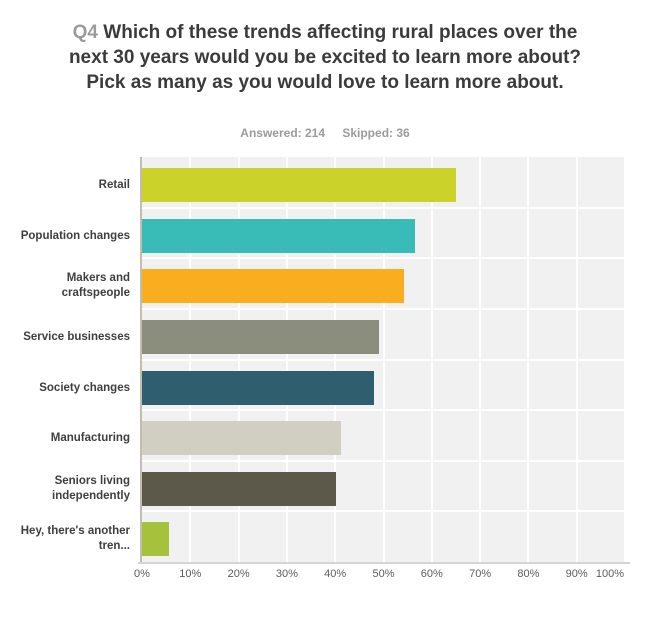 The width and height of the screenshot is (650, 635). I want to click on skipped-count: Skipped: 36, so click(376, 133).